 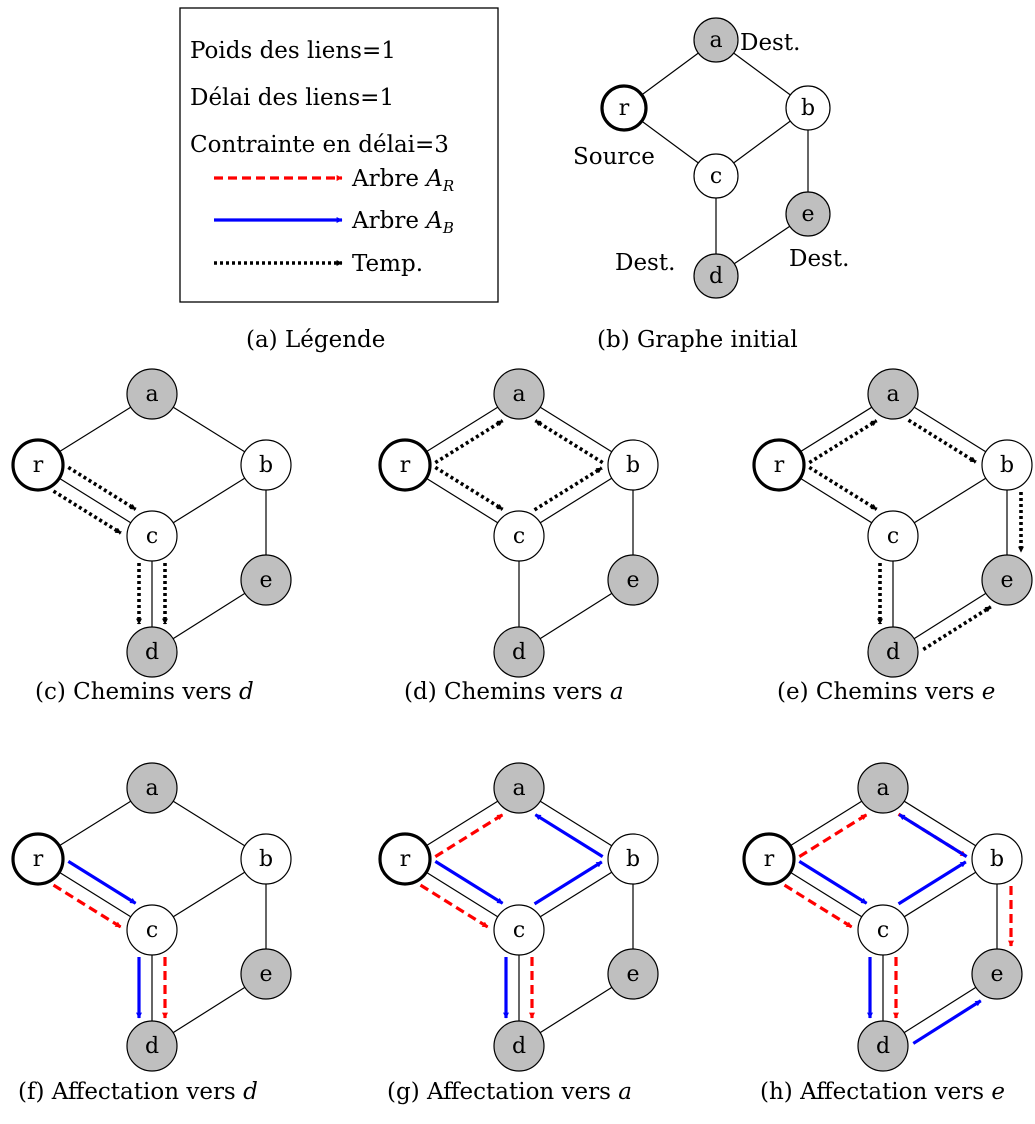 I want to click on label-dest-e: Dest., so click(x=819, y=259).